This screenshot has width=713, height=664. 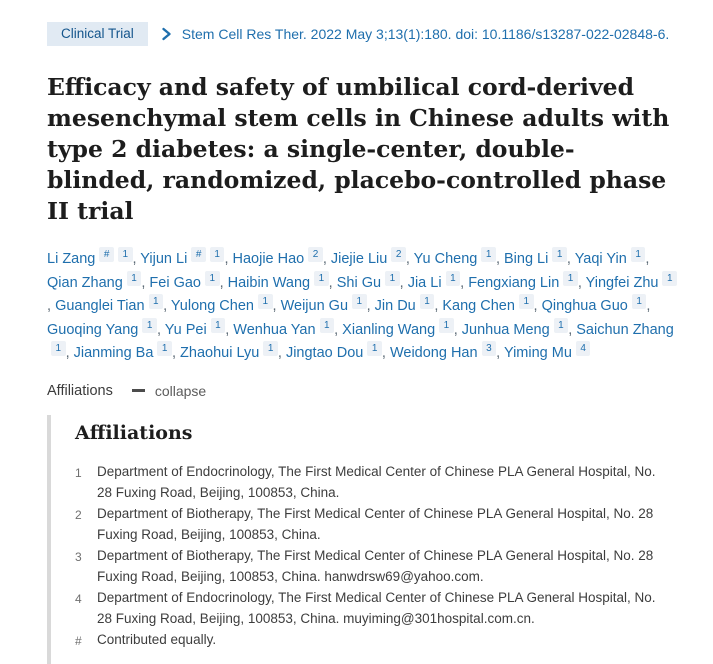 What do you see at coordinates (175, 282) in the screenshot?
I see `author-link: Fei Gao` at bounding box center [175, 282].